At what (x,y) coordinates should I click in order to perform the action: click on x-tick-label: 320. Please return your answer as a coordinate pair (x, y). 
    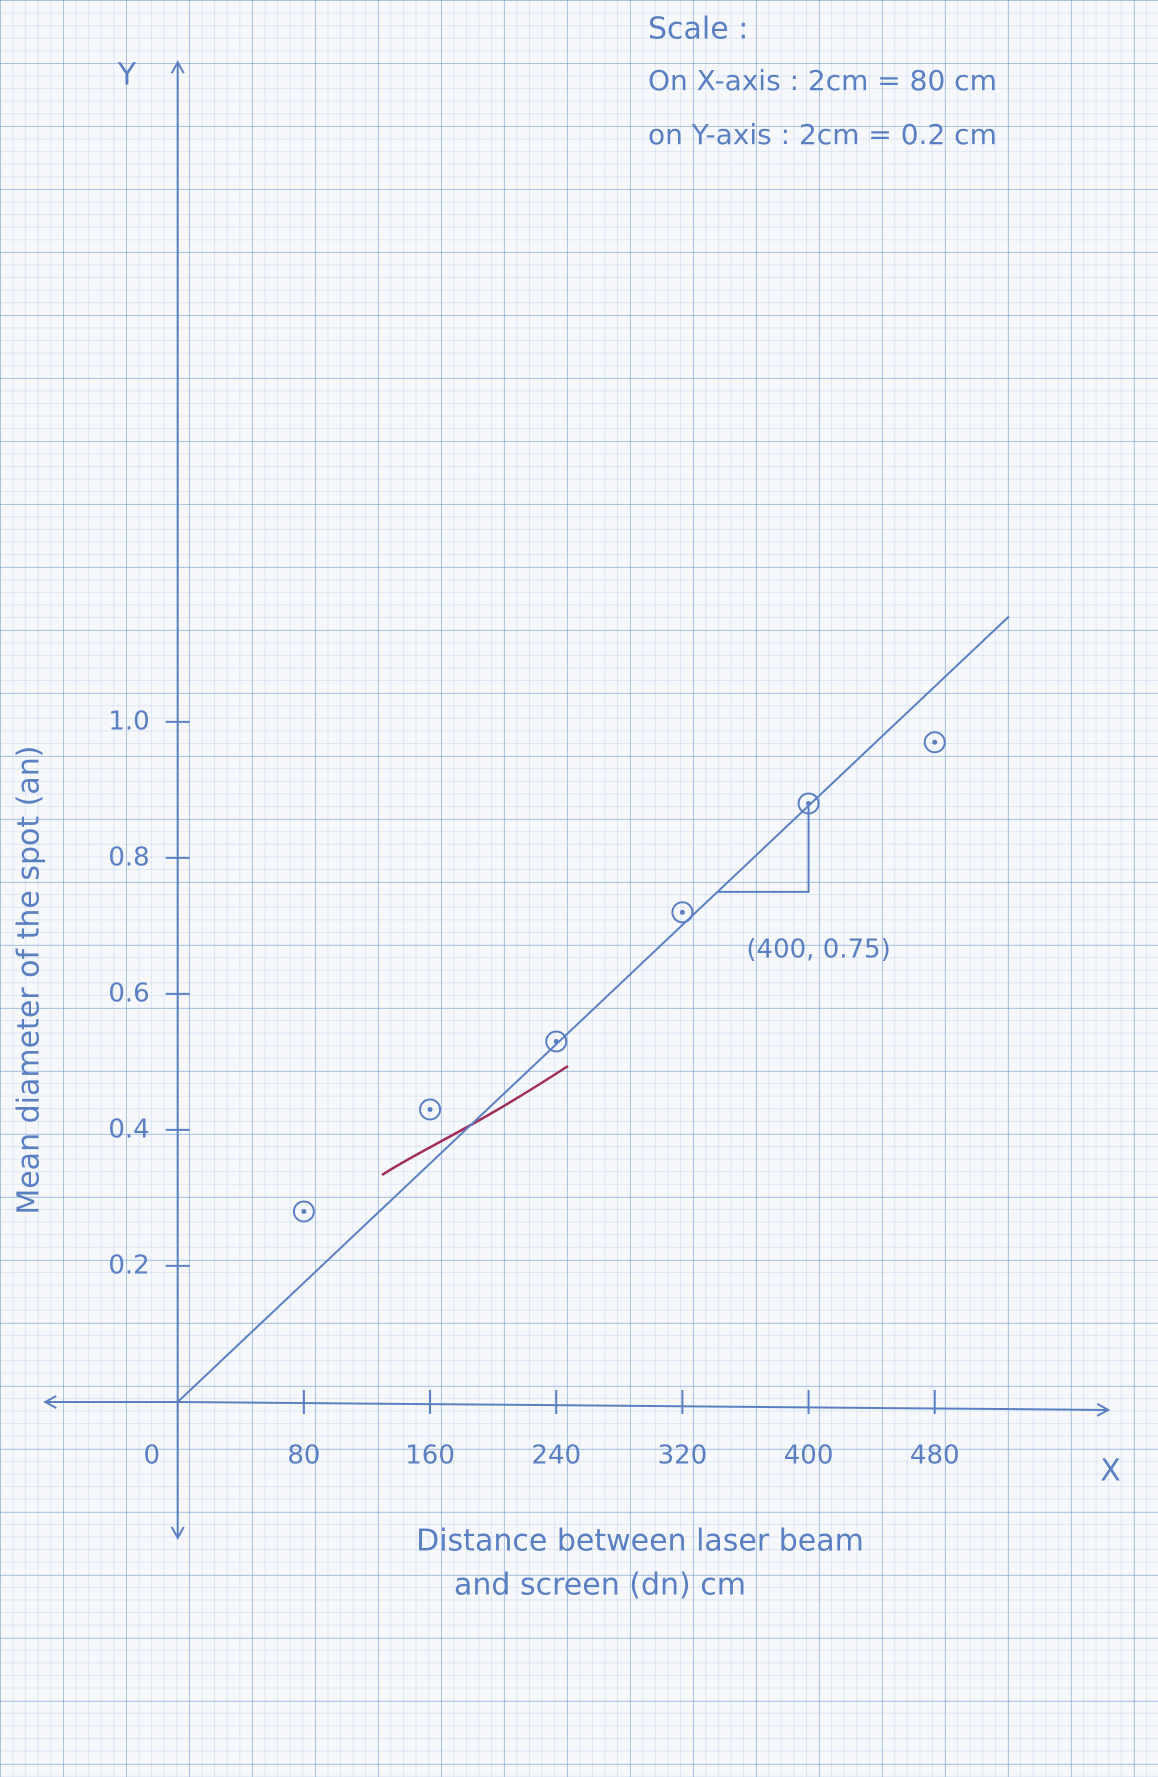
    Looking at the image, I should click on (683, 1455).